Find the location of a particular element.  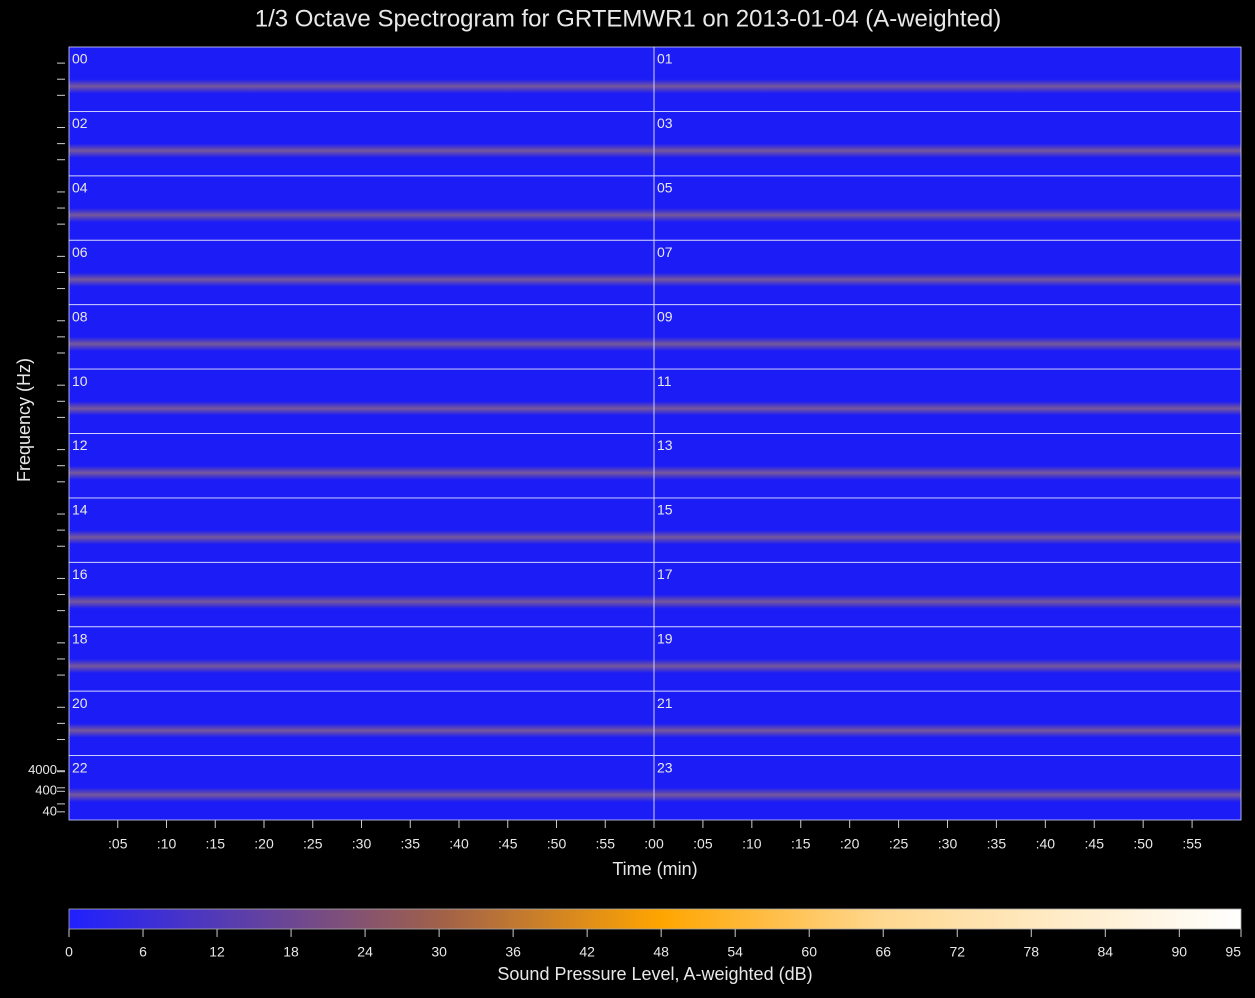

panel-label: 08 is located at coordinates (80, 316).